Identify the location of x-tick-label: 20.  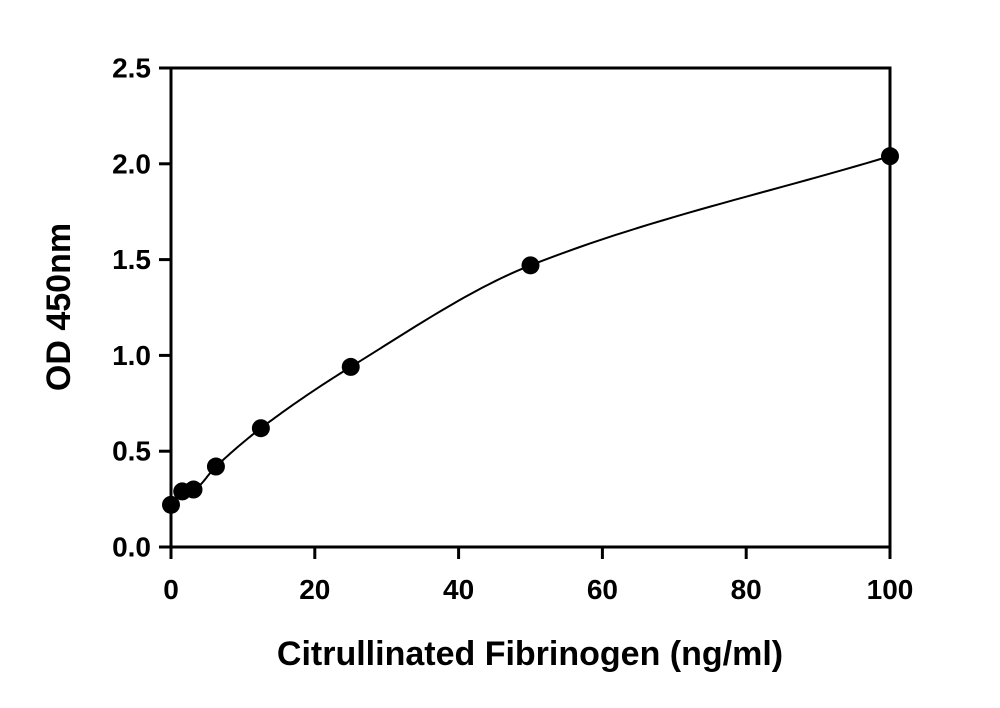
(314, 589).